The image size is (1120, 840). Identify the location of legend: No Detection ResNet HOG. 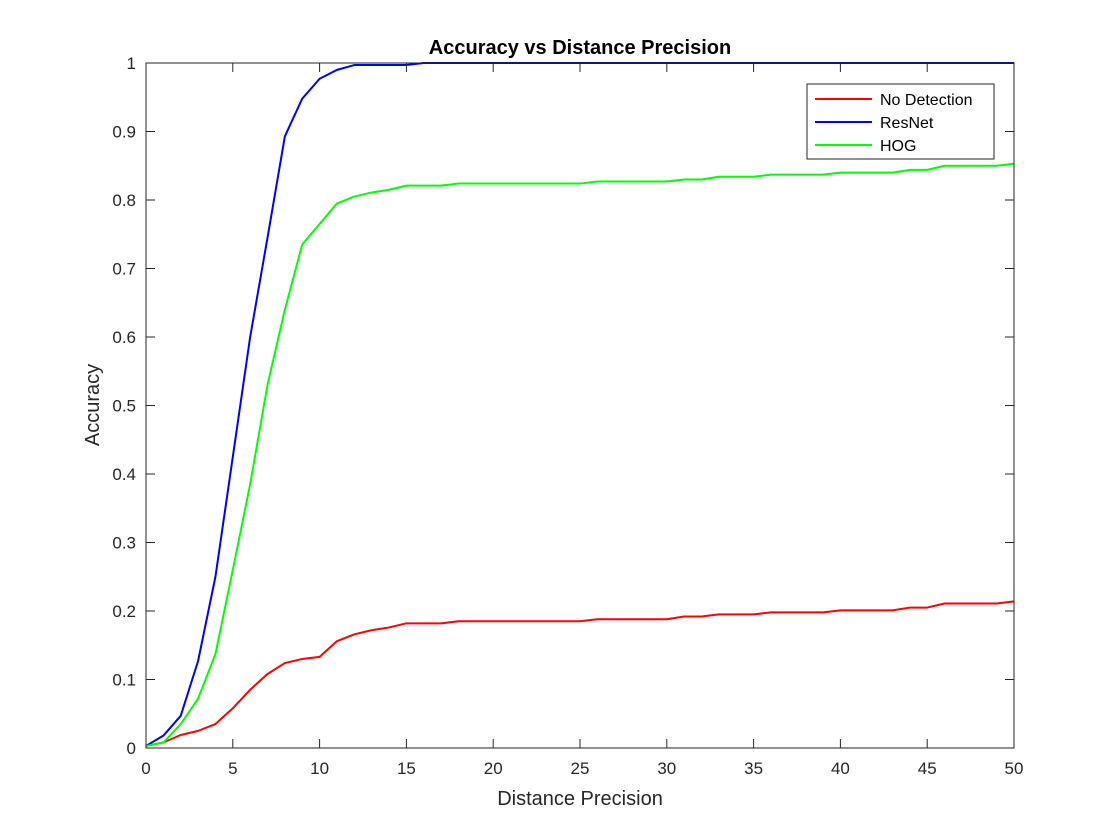
(900, 121).